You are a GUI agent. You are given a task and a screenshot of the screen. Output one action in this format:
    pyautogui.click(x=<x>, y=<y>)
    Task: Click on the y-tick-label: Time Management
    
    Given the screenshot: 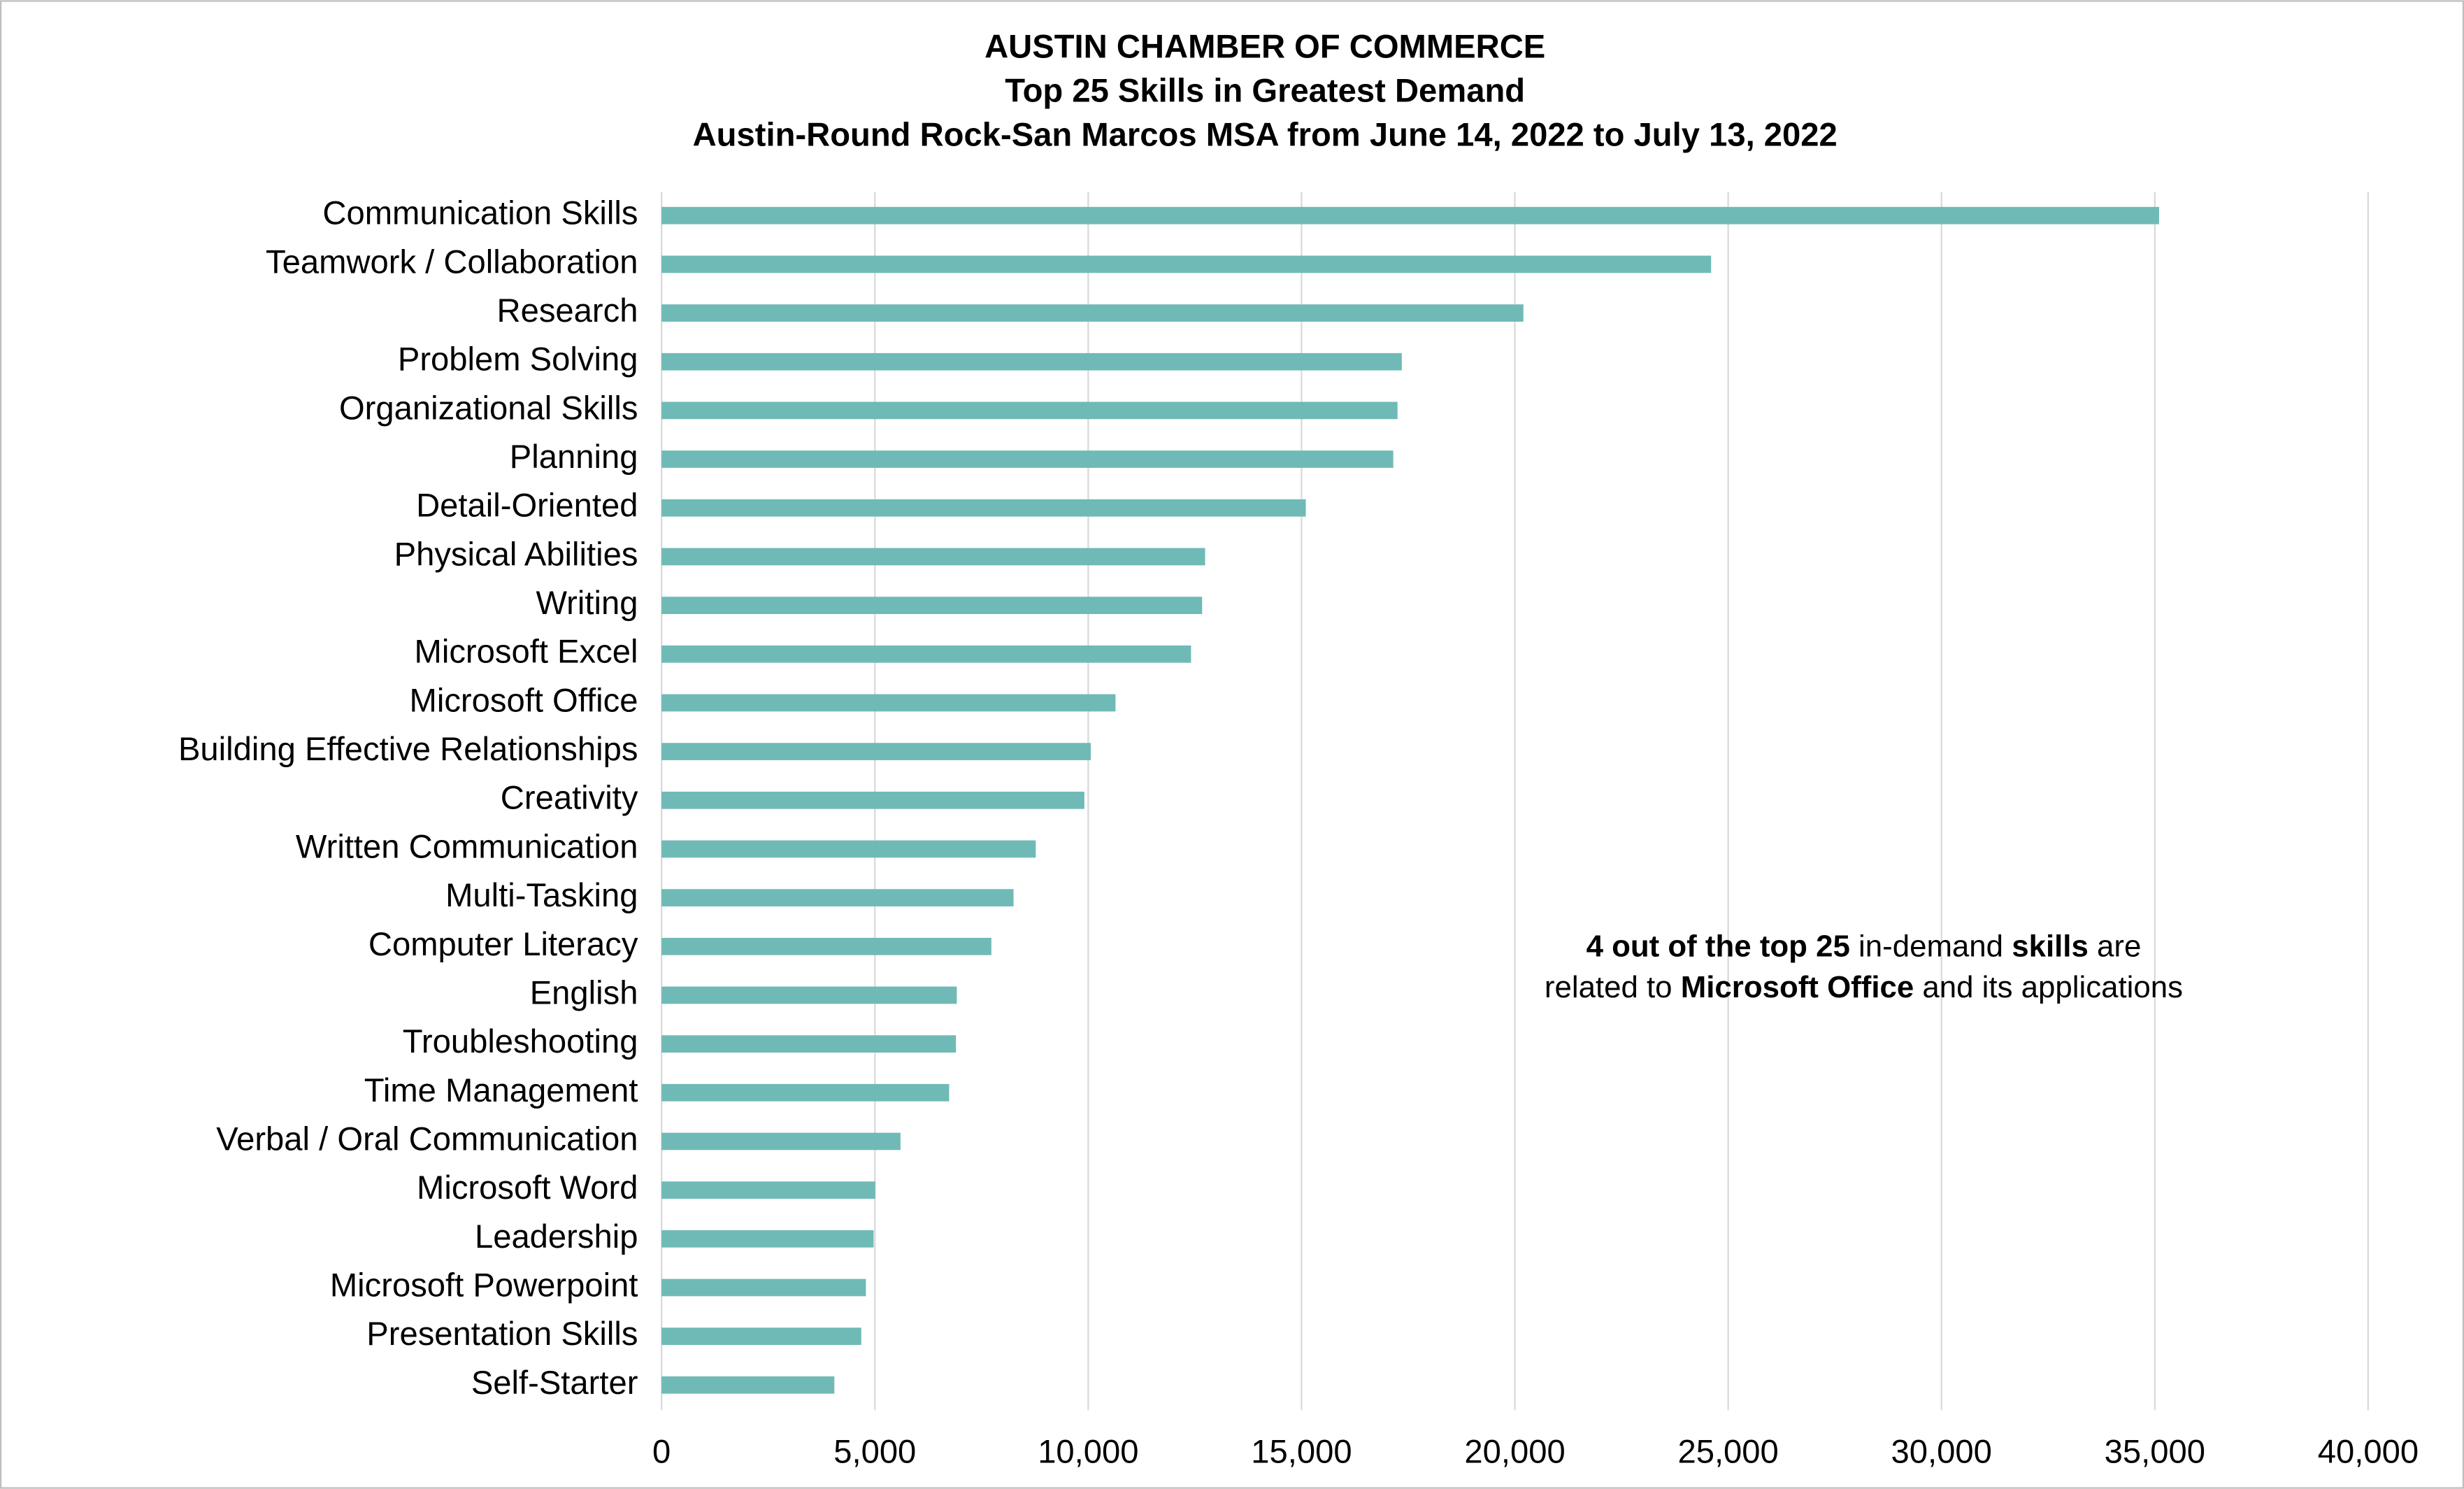 What is the action you would take?
    pyautogui.click(x=501, y=1090)
    